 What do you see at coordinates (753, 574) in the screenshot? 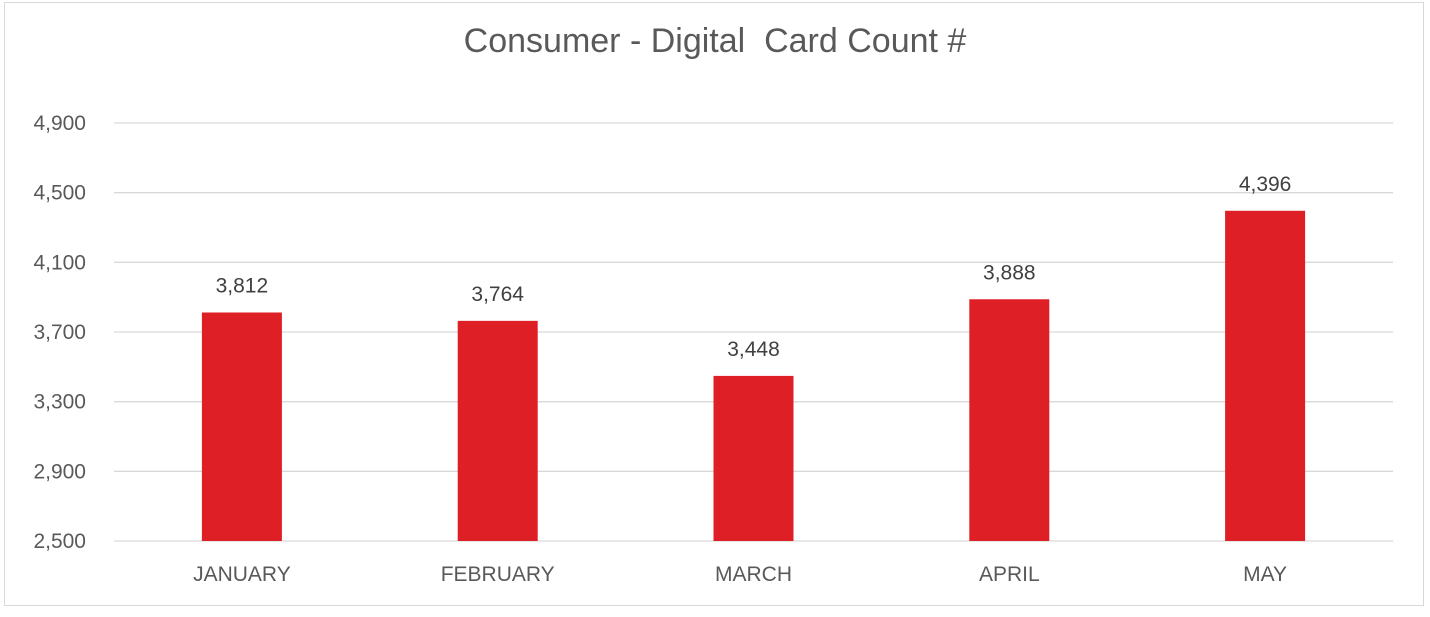
I see `x-tick-label: MARCH` at bounding box center [753, 574].